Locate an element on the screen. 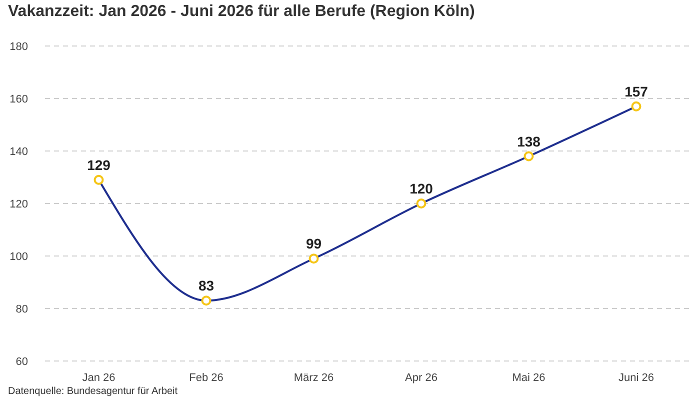 This screenshot has width=700, height=400. y-tick-label: 80 is located at coordinates (22, 309).